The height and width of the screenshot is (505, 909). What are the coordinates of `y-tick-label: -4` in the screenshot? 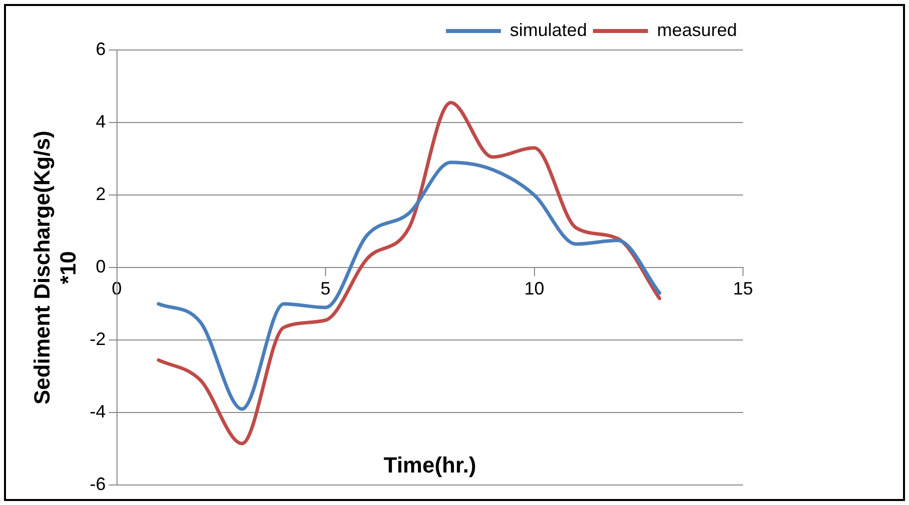 It's located at (98, 412).